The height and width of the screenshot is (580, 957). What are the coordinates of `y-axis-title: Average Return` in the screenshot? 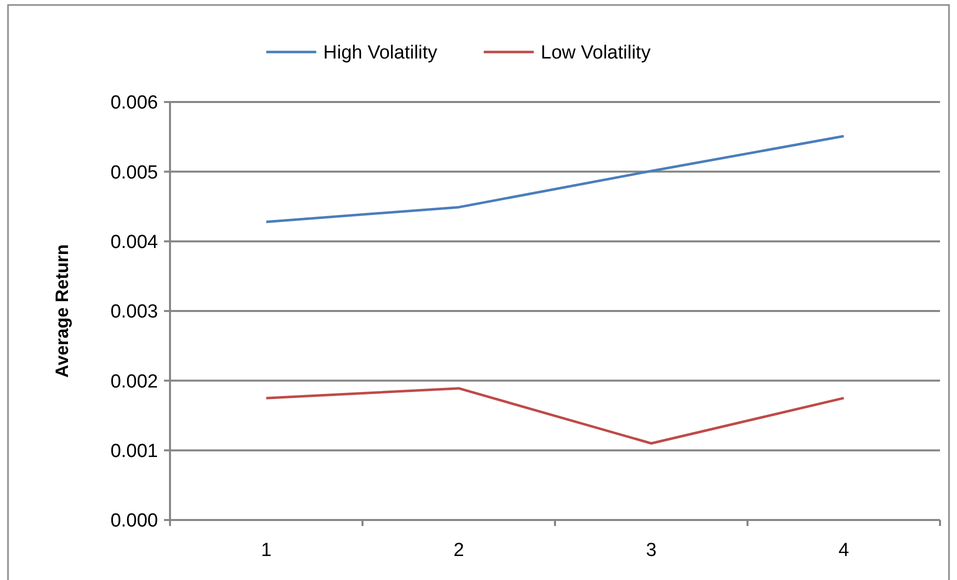 It's located at (62, 311).